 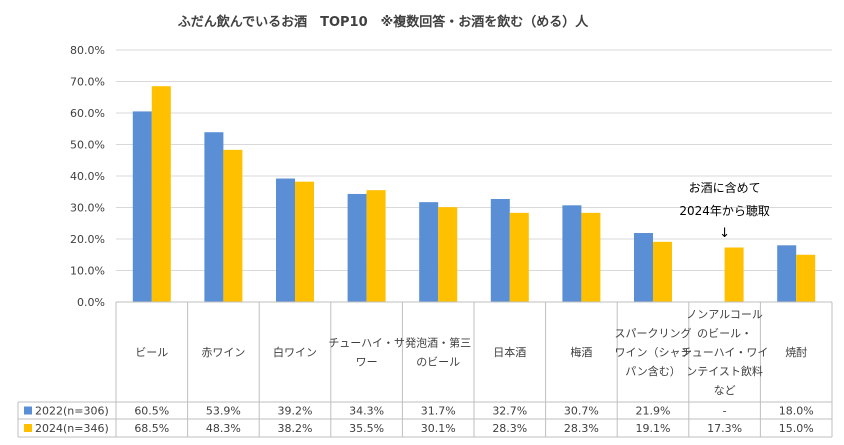 What do you see at coordinates (725, 352) in the screenshot?
I see `x-category-label: ノンアルコールのビール・チューハイ・ワインテイスト飲料など` at bounding box center [725, 352].